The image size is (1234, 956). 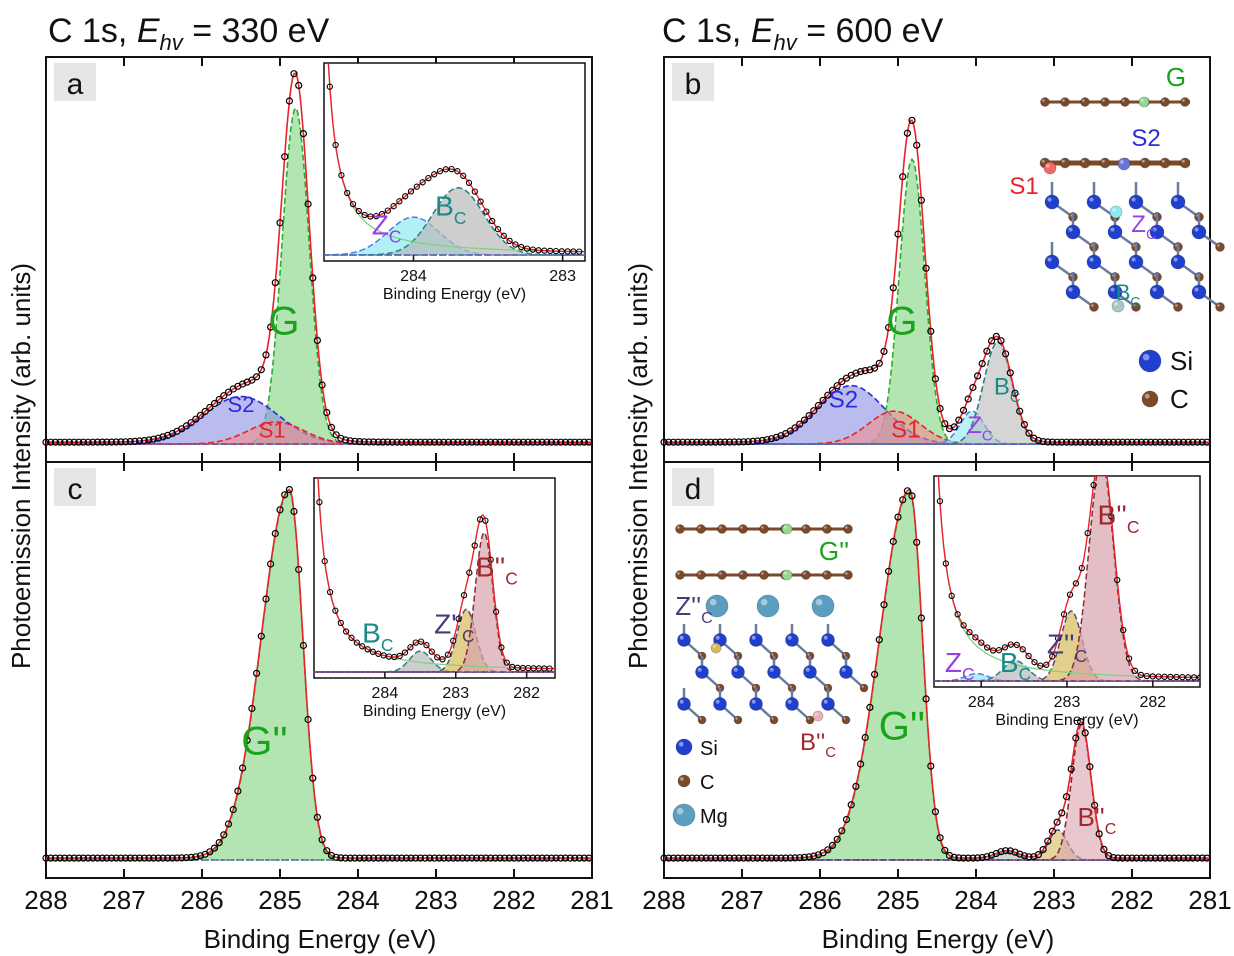 I want to click on inset-peak-label-main: Z, so click(x=380, y=224).